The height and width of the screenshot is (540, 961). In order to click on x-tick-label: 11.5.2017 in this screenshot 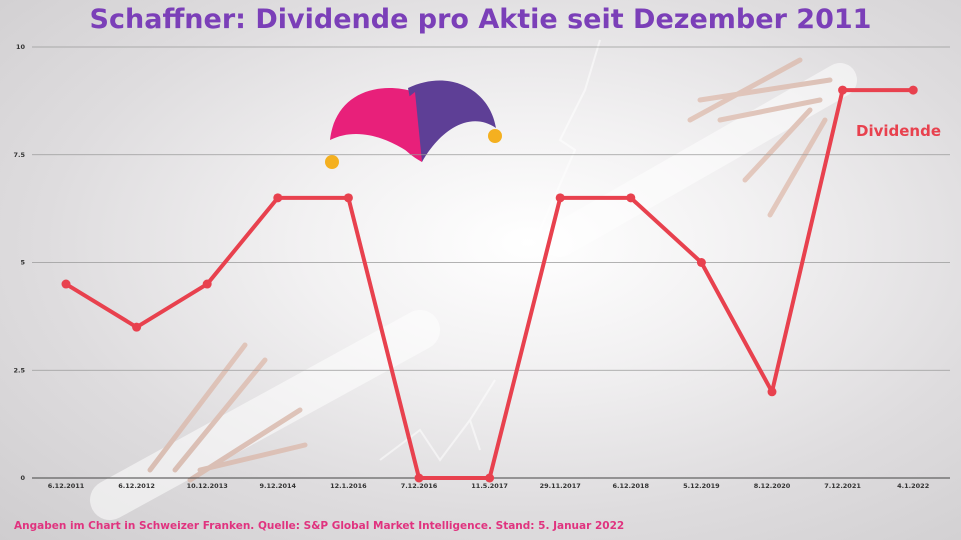, I will do `click(489, 486)`.